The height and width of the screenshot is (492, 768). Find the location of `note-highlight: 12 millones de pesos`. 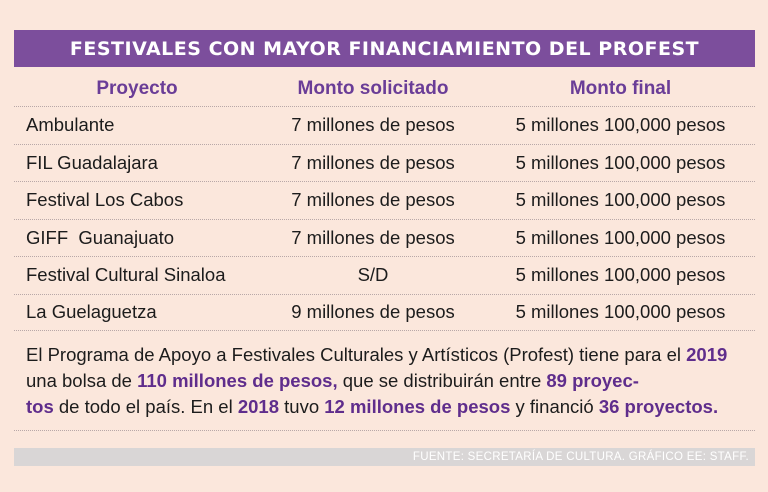

note-highlight: 12 millones de pesos is located at coordinates (417, 406).